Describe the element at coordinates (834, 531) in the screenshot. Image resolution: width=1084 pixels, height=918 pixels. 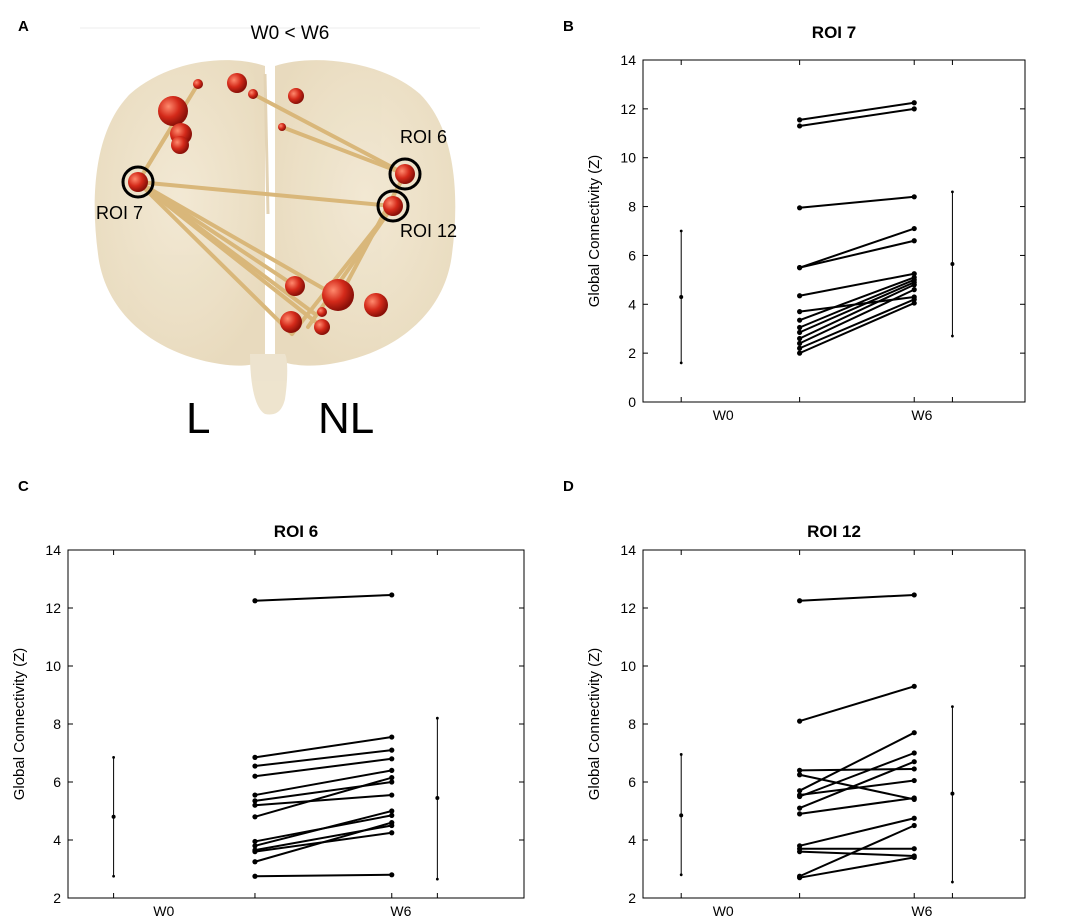
I see `chart-title: ROI 12` at that location.